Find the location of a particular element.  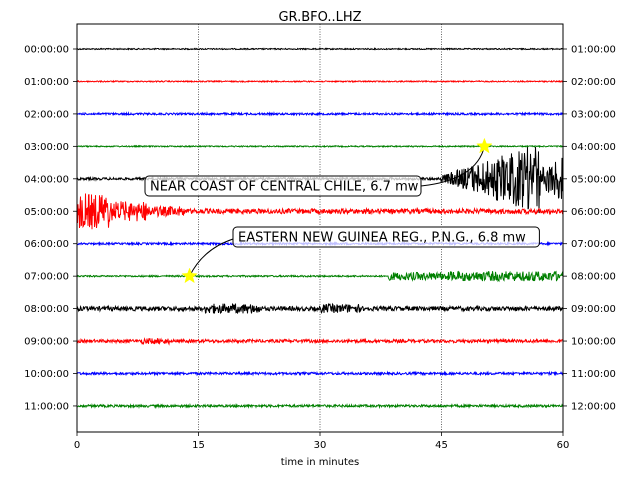

x-axis-label: time in minutes is located at coordinates (320, 462).